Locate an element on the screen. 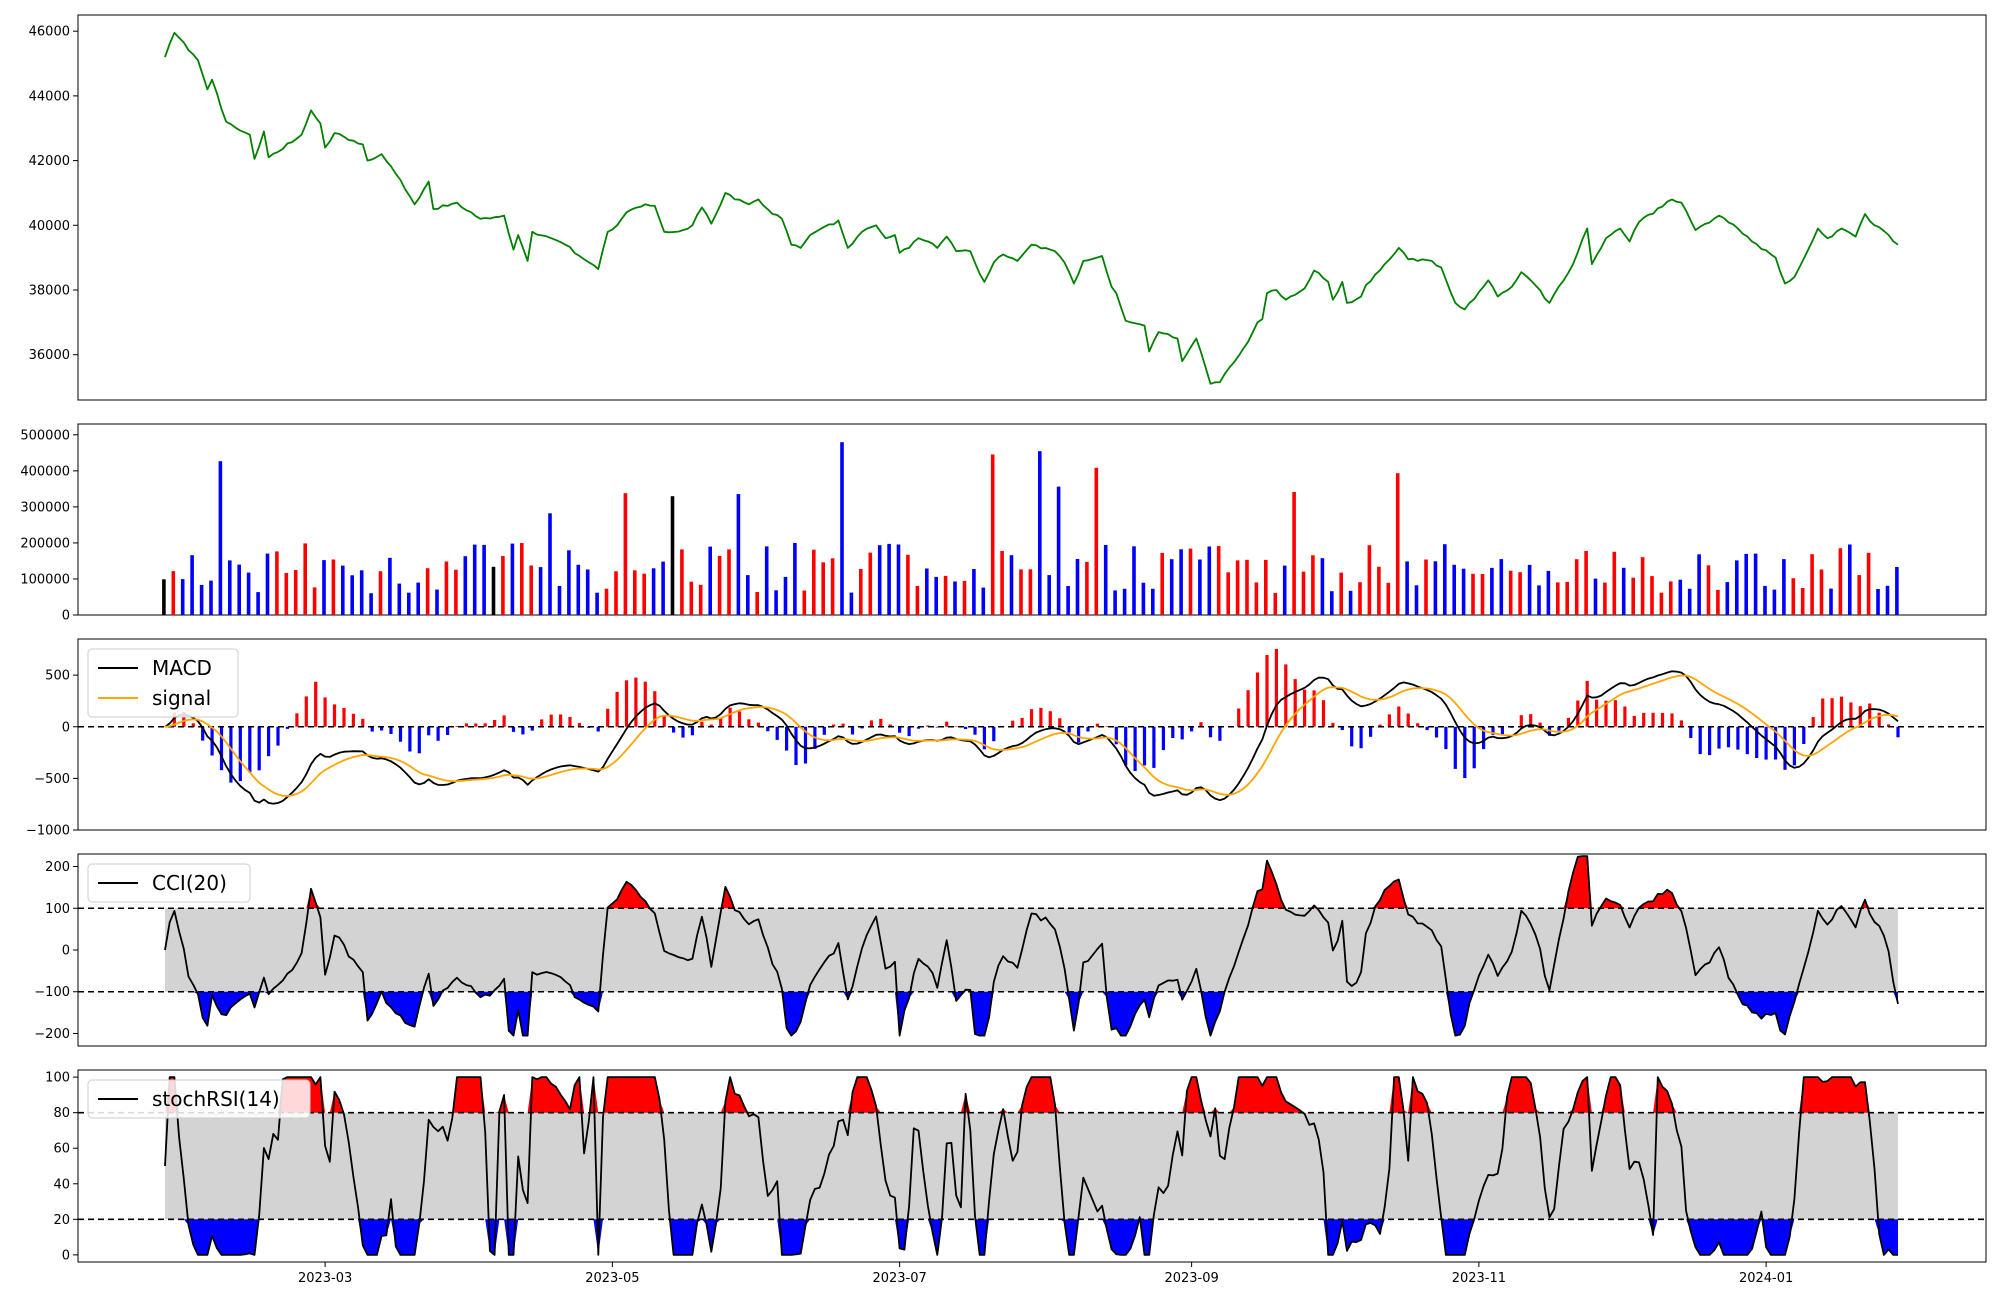  xtick-label: 2023-05 is located at coordinates (612, 1278).